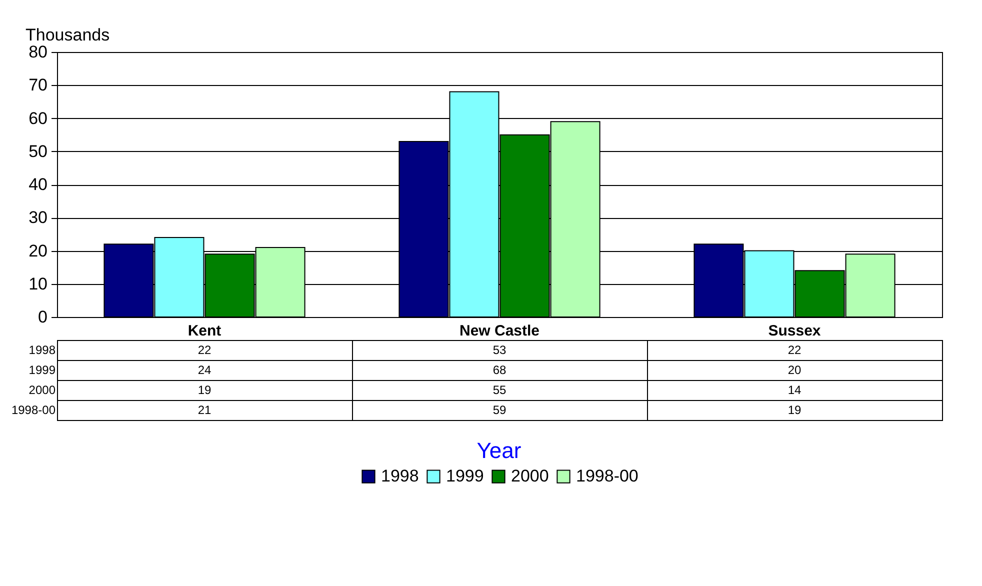 Image resolution: width=982 pixels, height=586 pixels. Describe the element at coordinates (795, 370) in the screenshot. I see `data-label: 20` at that location.